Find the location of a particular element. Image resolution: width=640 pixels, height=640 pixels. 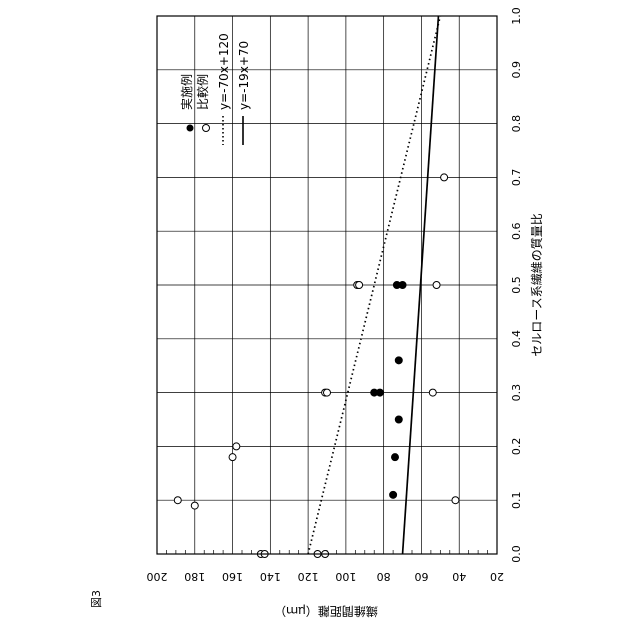

y-tick-label: 140 is located at coordinates (270, 576).